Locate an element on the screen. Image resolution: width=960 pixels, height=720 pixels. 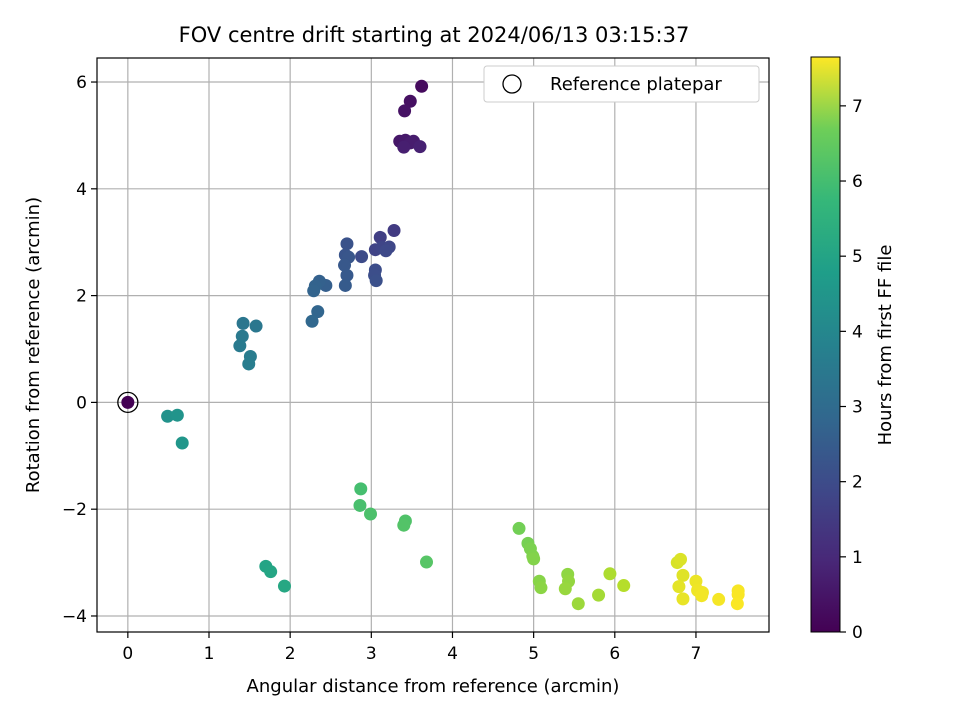
colorbar-gradient is located at coordinates (825, 344).